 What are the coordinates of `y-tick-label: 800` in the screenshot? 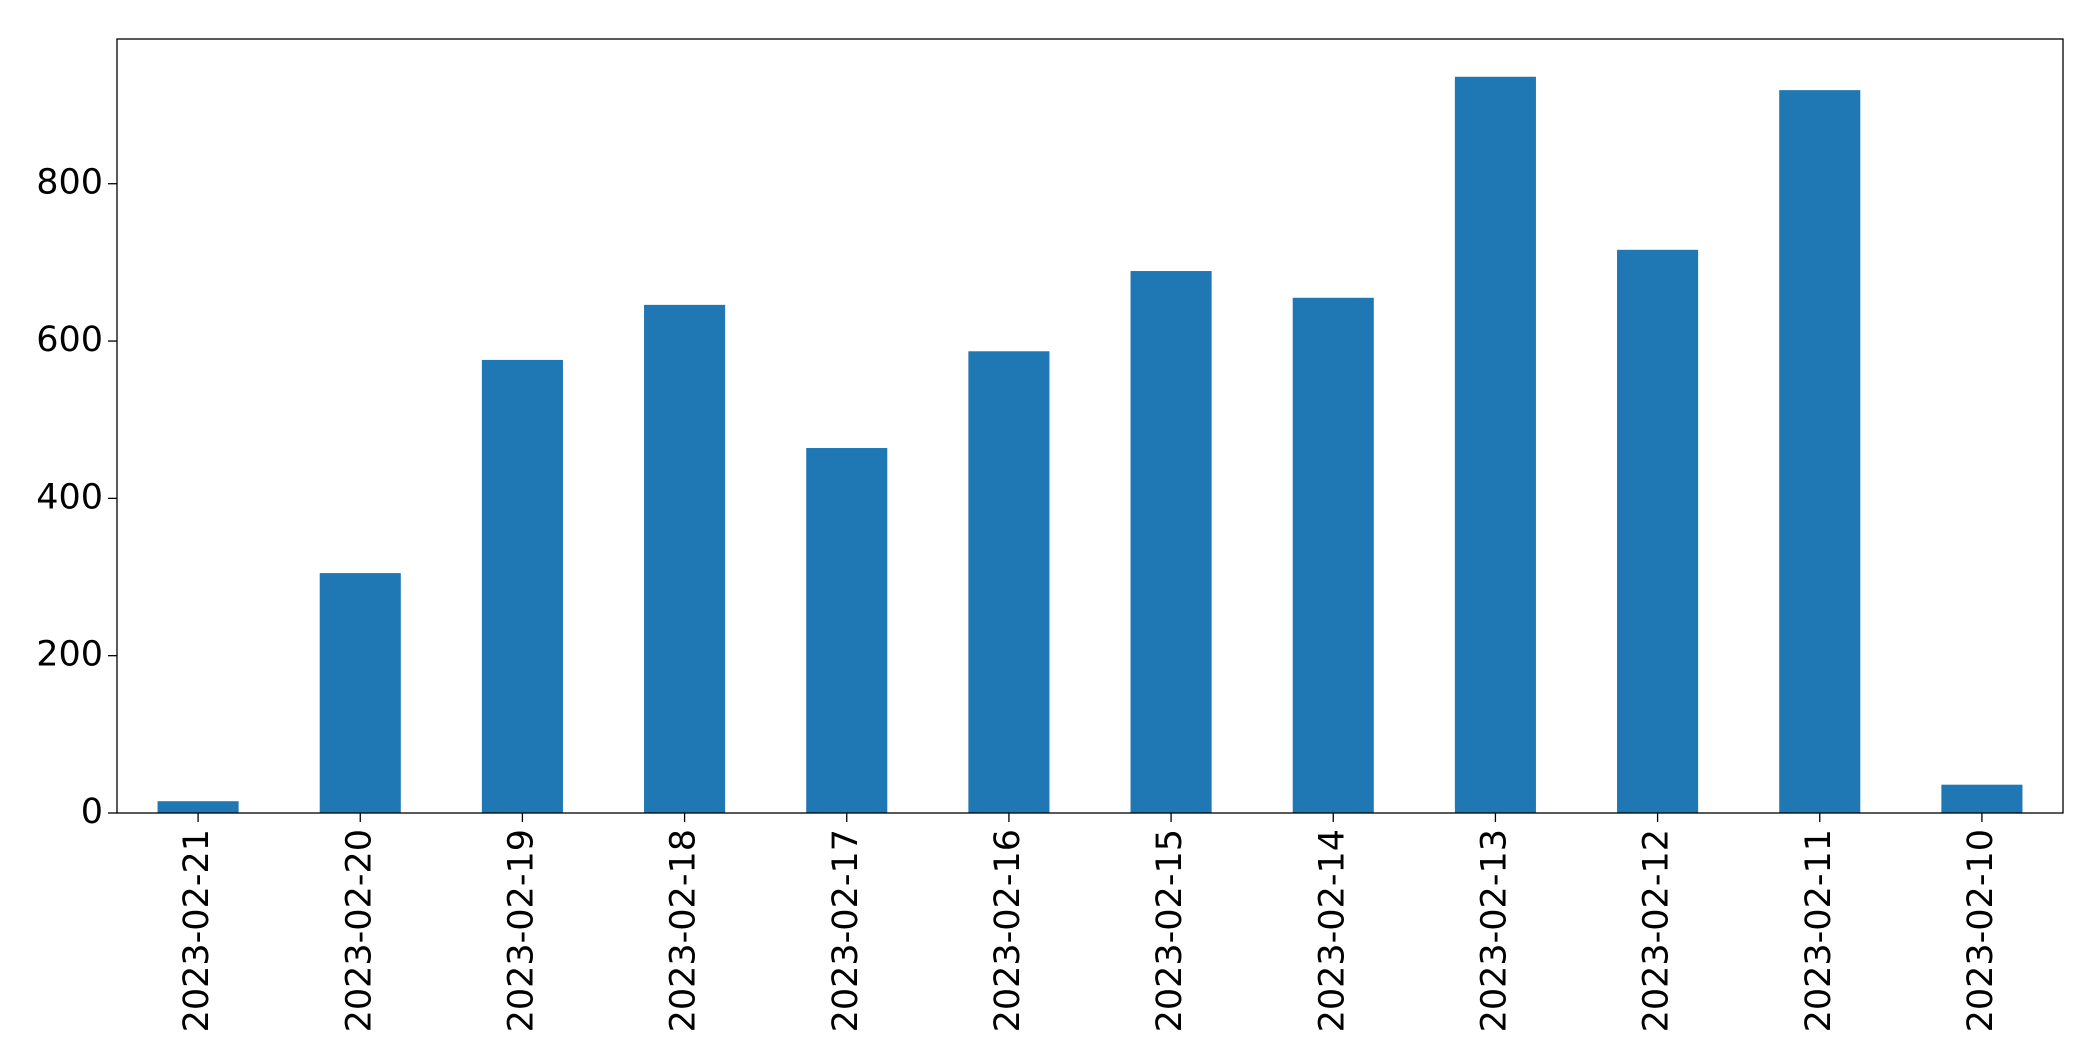 It's located at (69, 183).